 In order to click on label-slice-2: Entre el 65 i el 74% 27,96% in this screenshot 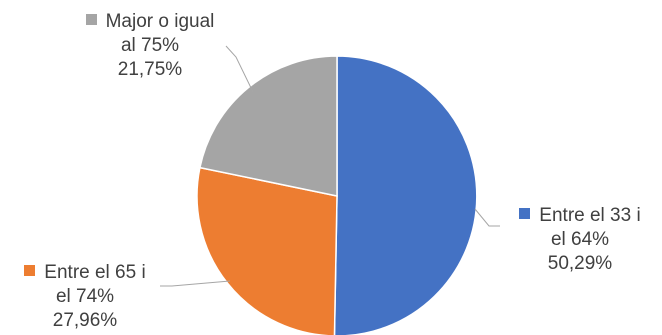, I will do `click(85, 297)`.